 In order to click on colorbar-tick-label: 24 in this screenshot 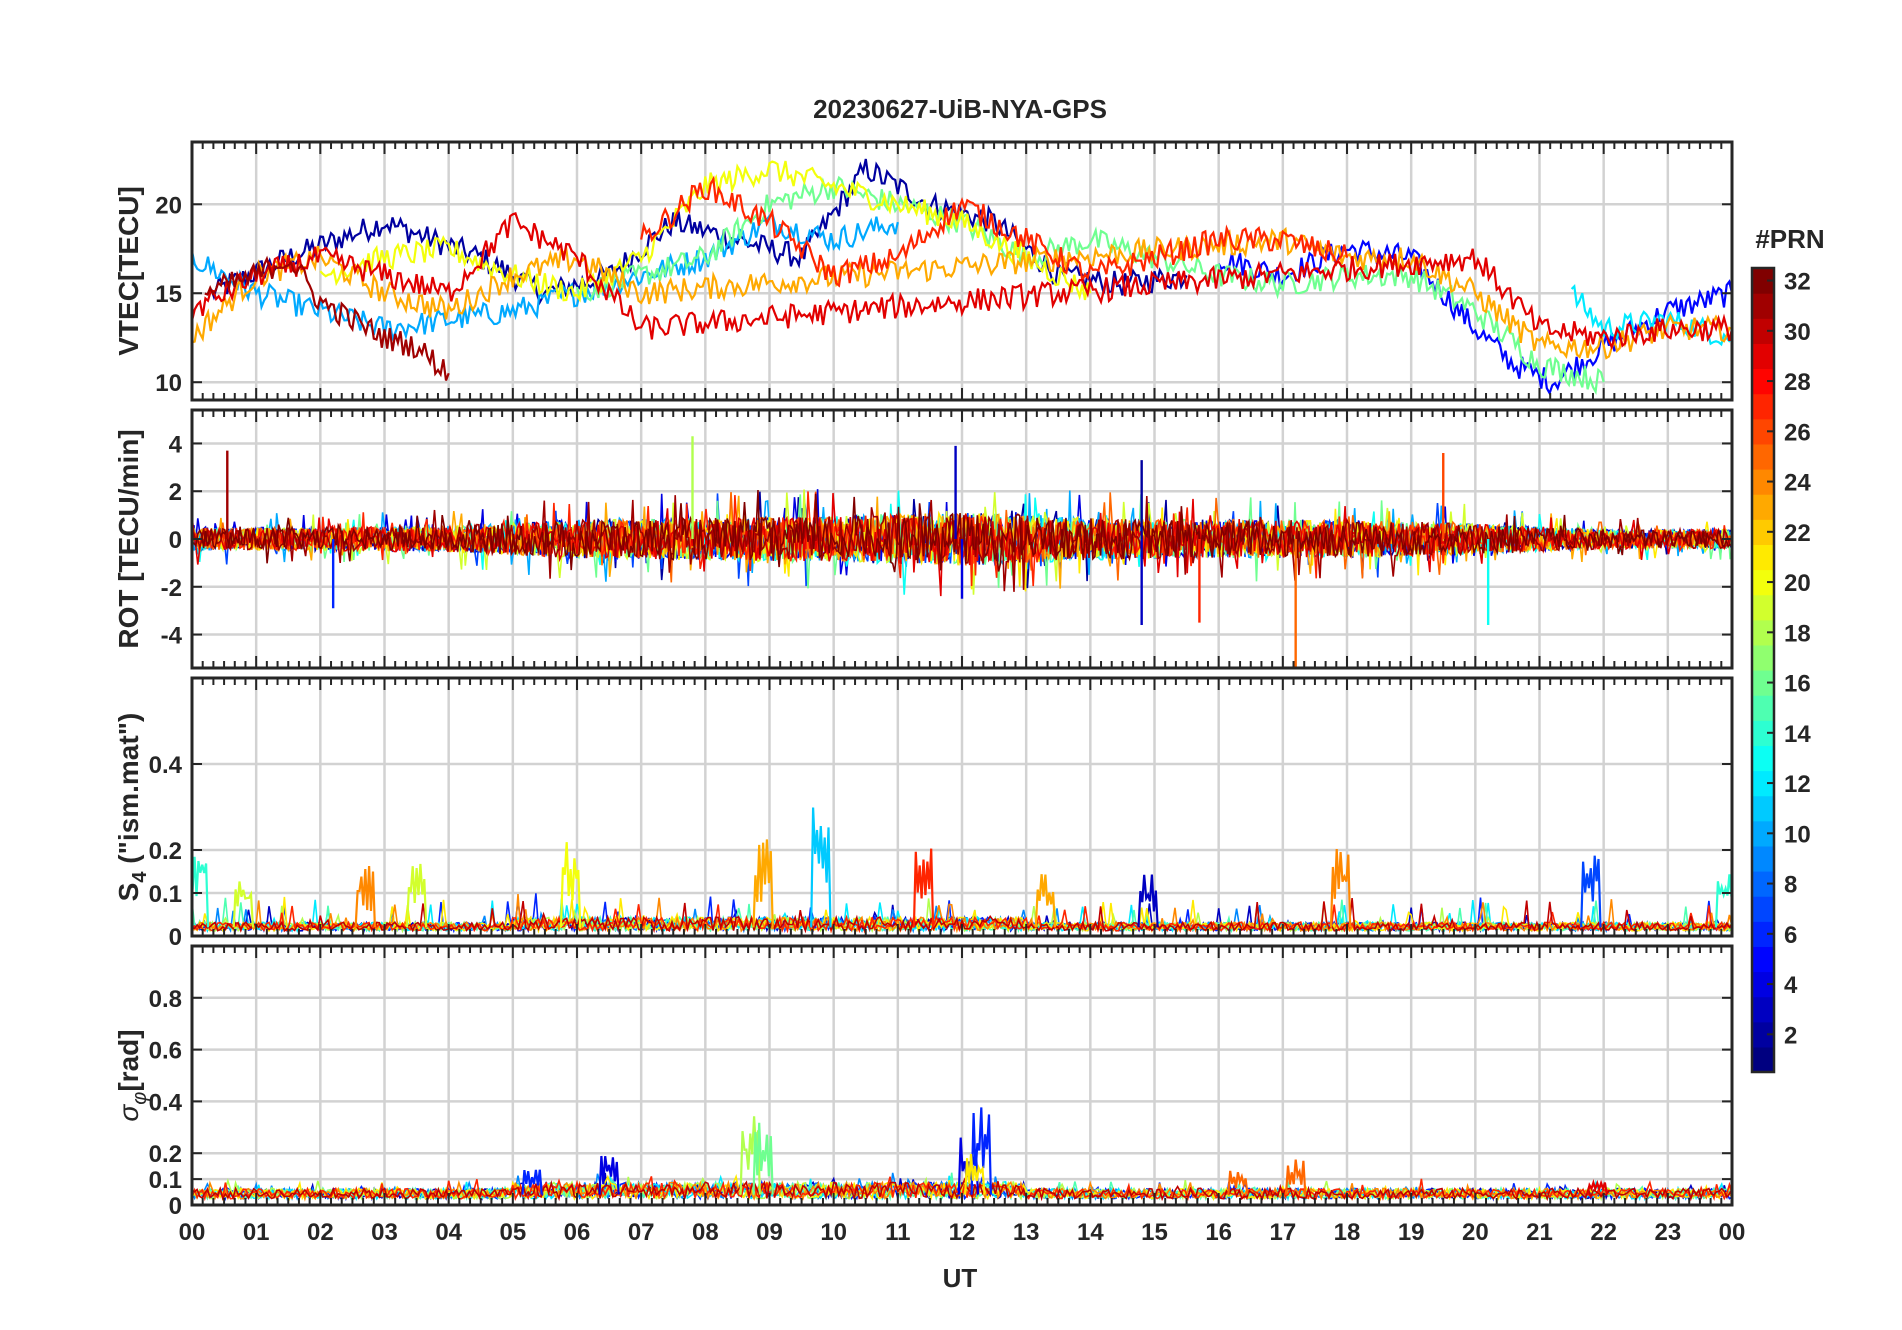, I will do `click(1797, 483)`.